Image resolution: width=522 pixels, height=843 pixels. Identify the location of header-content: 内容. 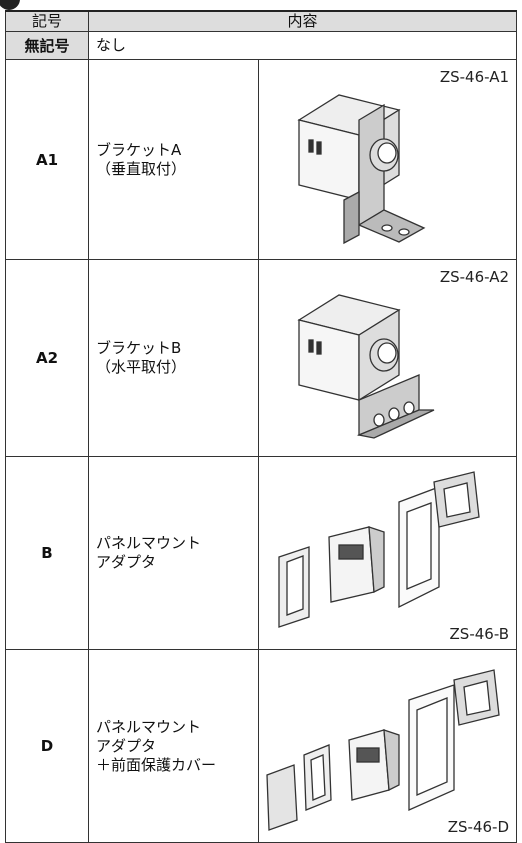
(302, 21).